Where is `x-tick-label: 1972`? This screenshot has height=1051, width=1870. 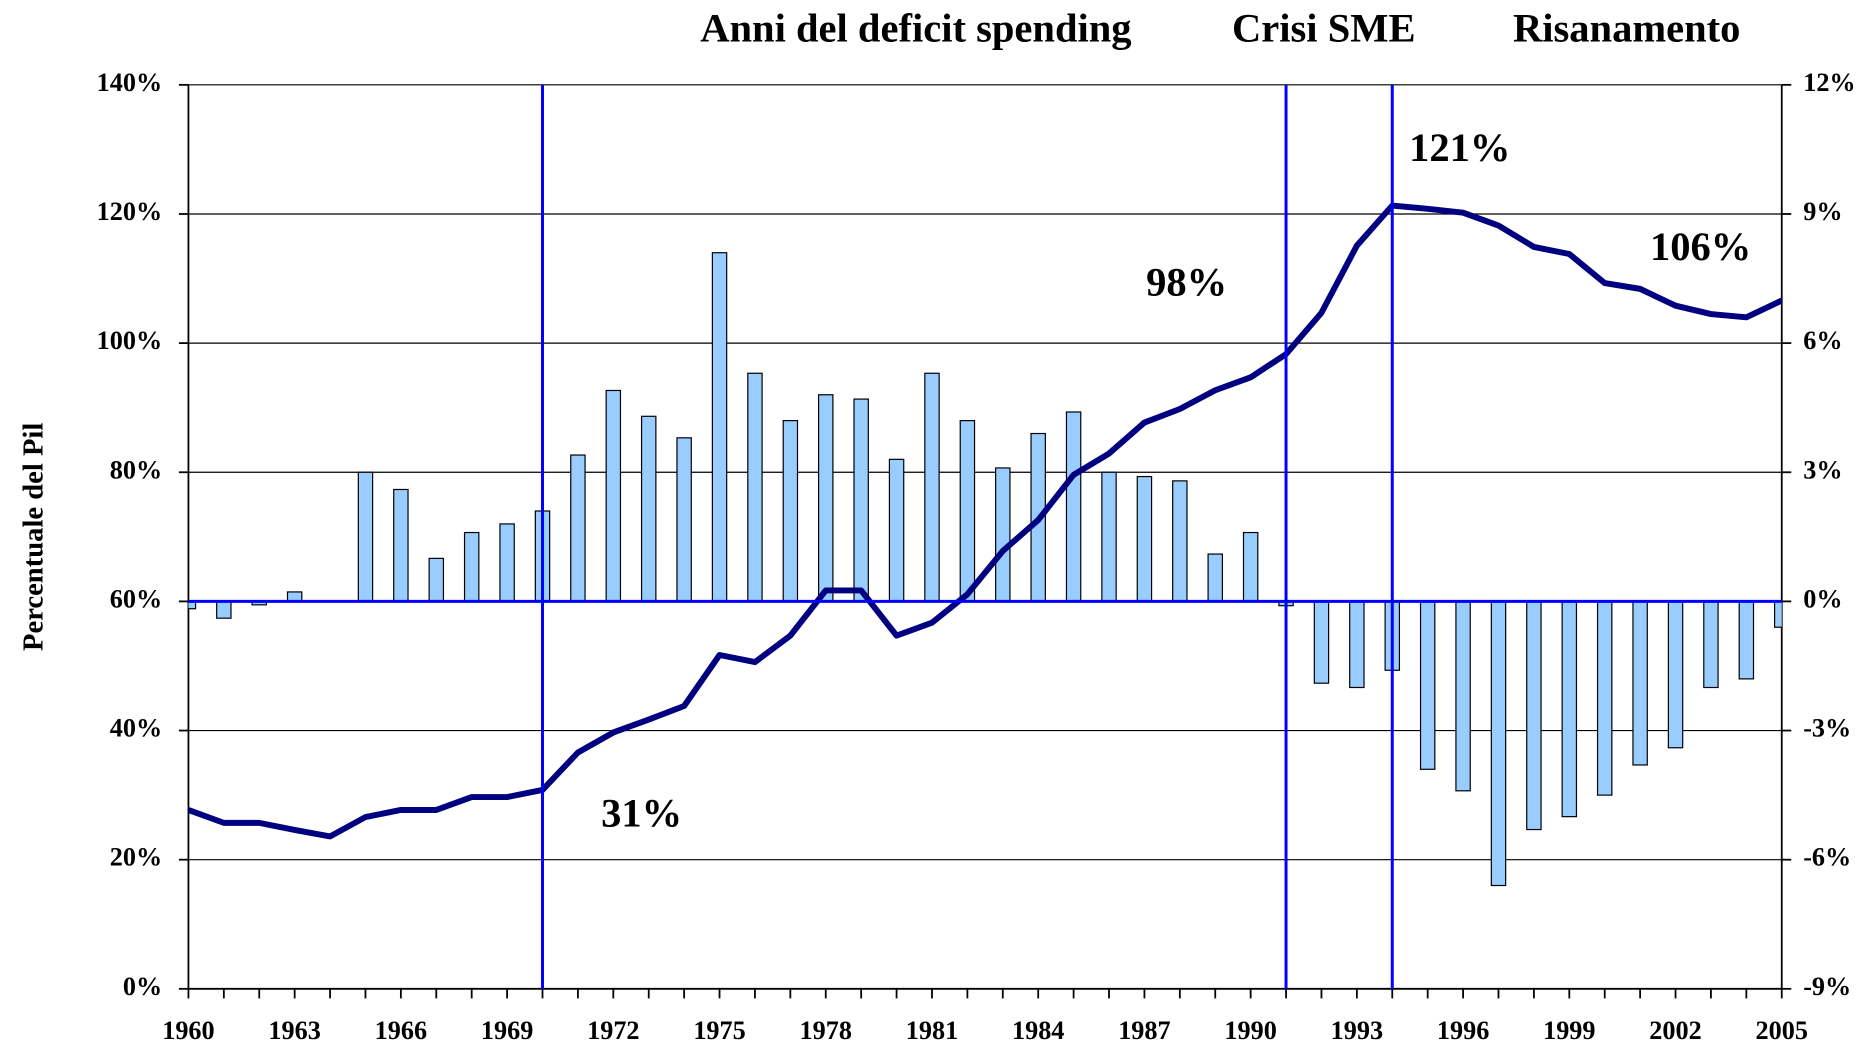
x-tick-label: 1972 is located at coordinates (613, 1030).